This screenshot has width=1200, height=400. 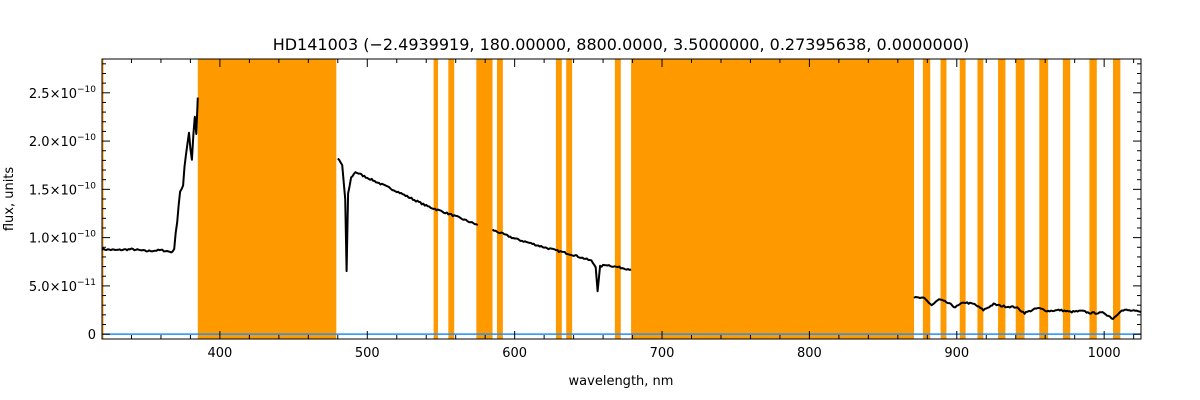 I want to click on x-tick-label-4: 800, so click(x=809, y=353).